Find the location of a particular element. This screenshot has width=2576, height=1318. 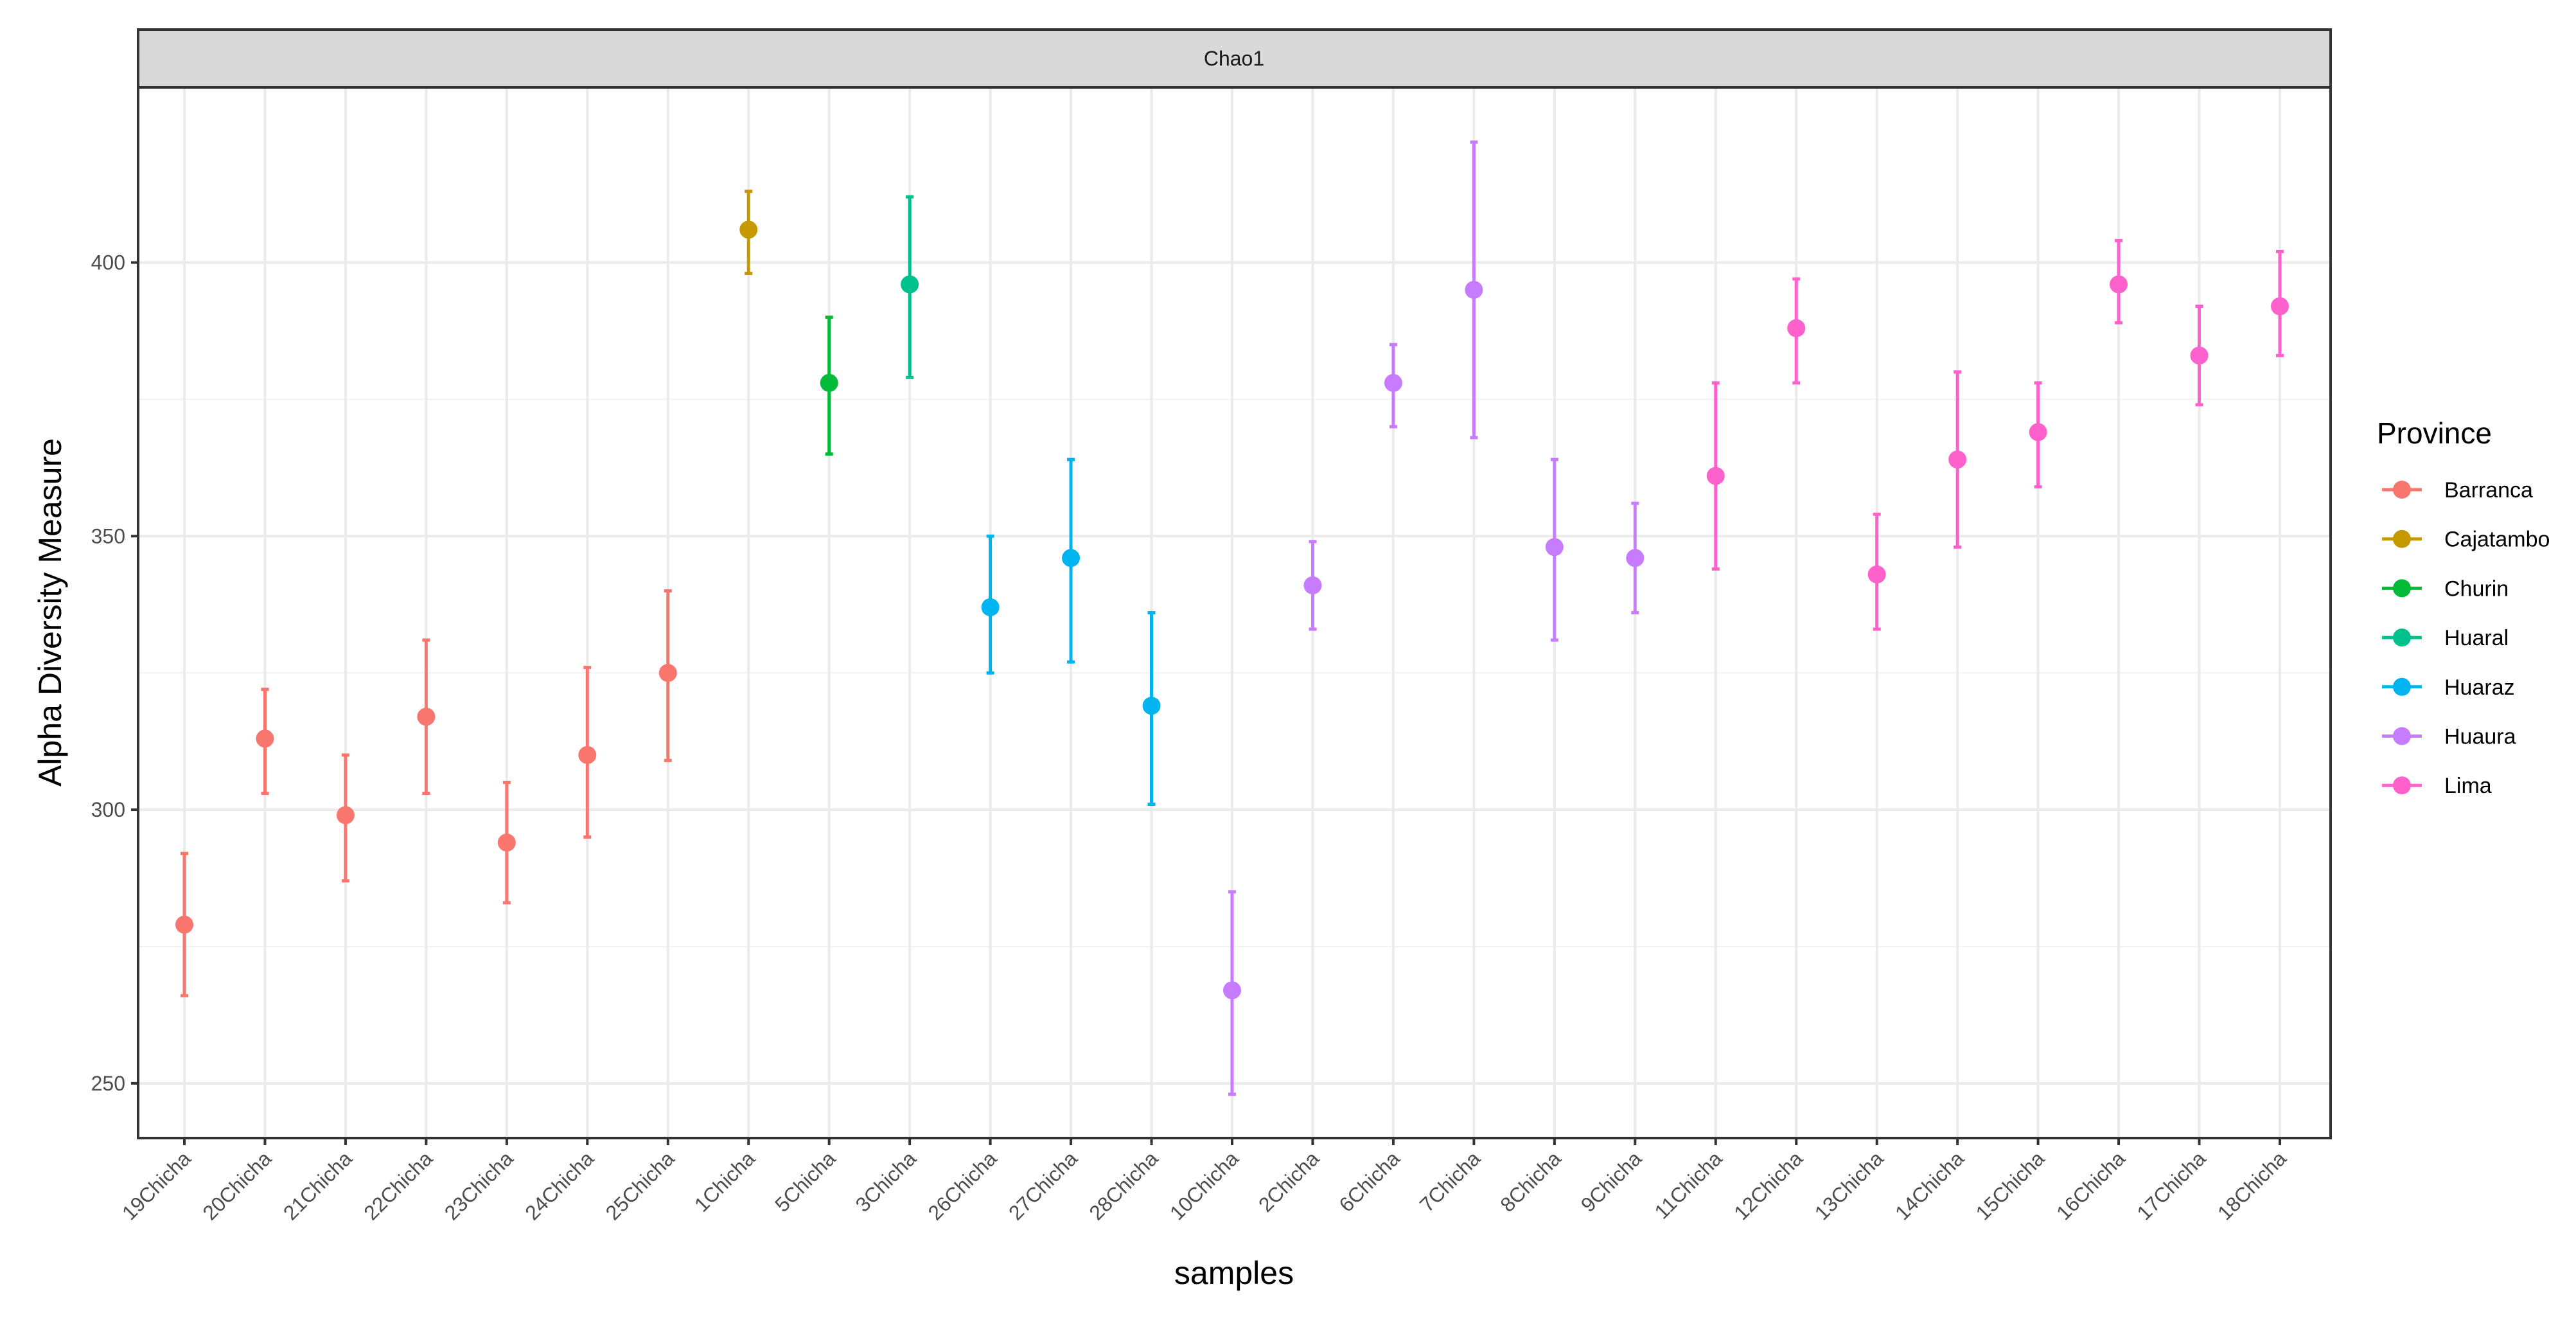

y-axis: 250 300 350 400 is located at coordinates (114, 673).